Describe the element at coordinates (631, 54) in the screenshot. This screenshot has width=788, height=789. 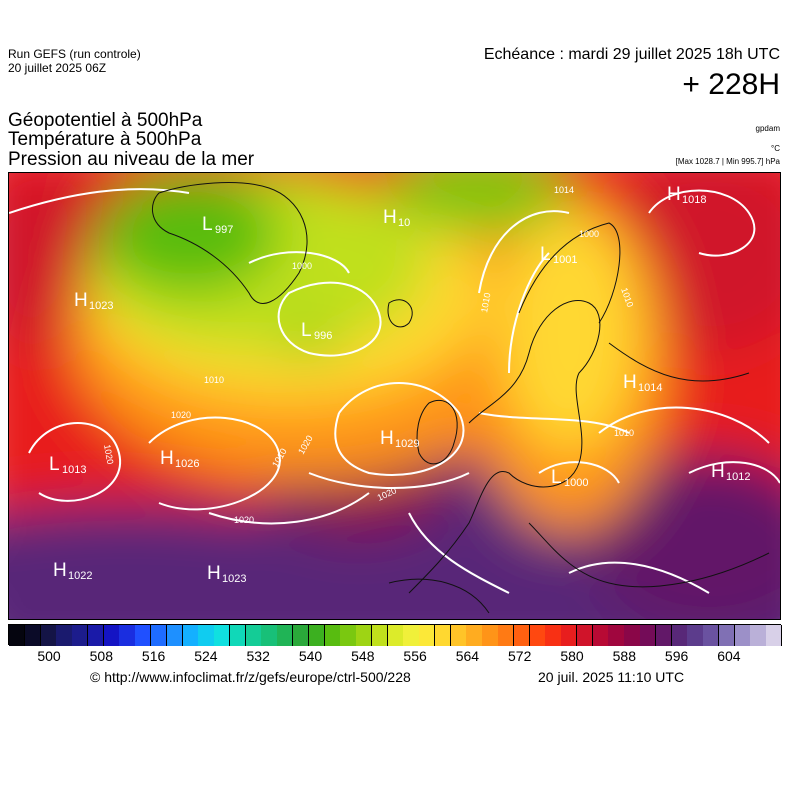
I see `echeance-text: Echéance : mardi 29 juillet 2025 18h UTC` at that location.